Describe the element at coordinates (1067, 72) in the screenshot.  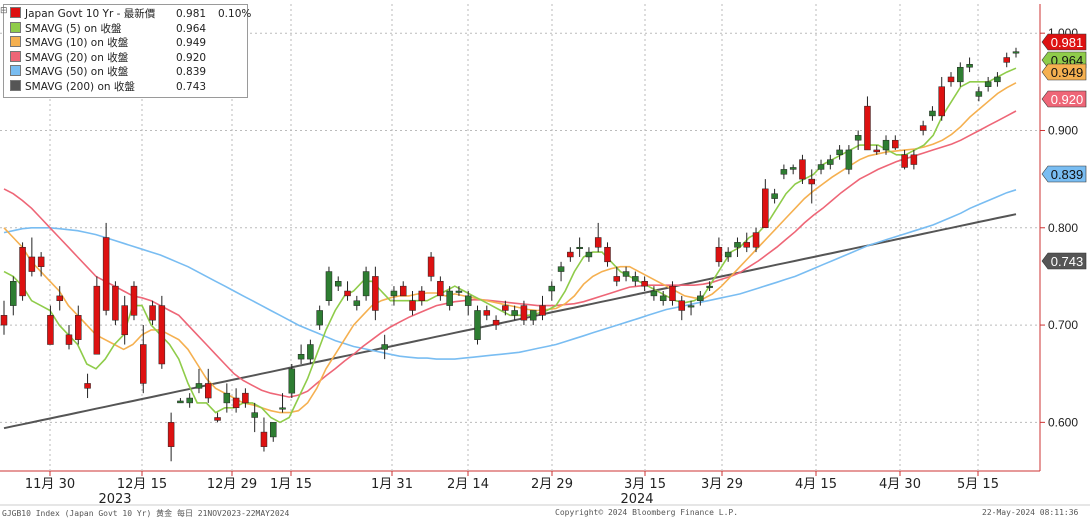
I see `value-tag-label: 0.949` at that location.